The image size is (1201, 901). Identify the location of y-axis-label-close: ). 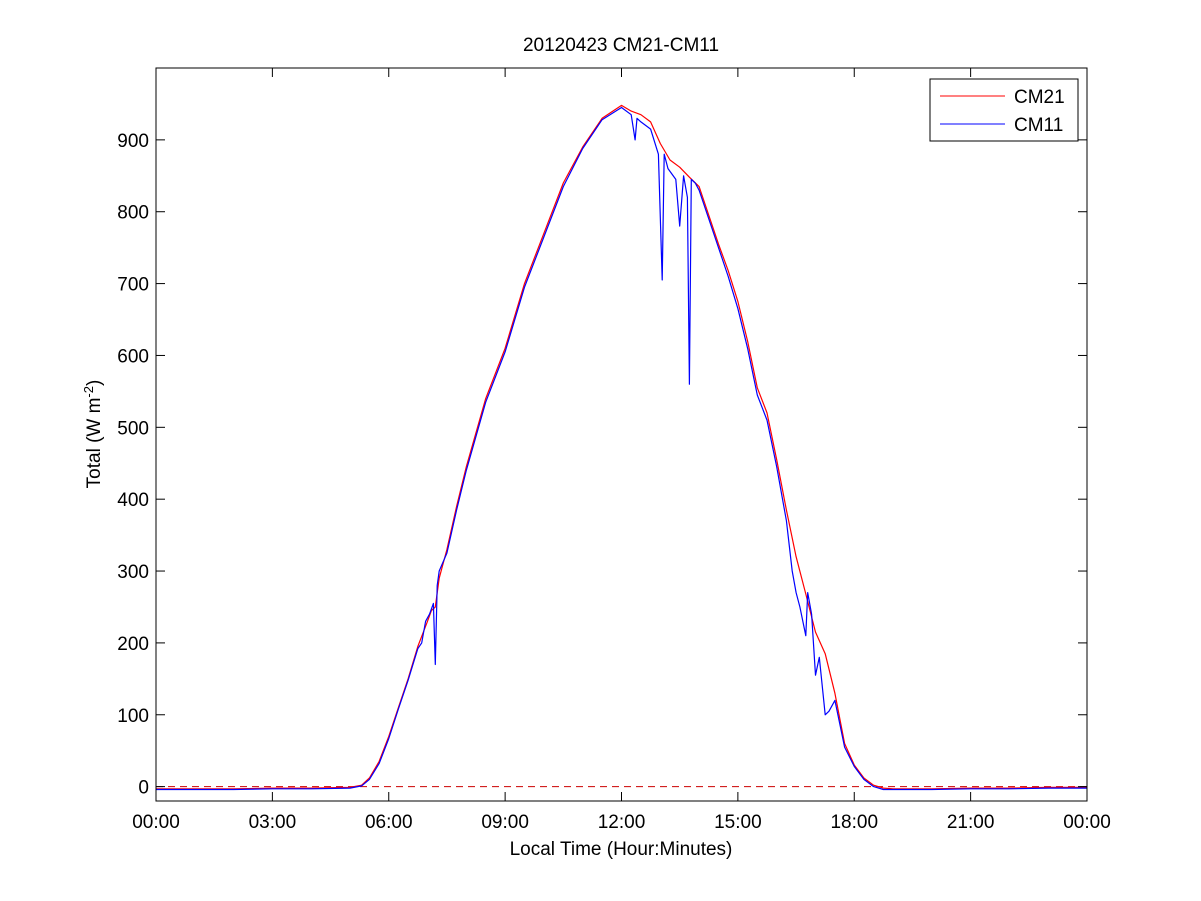
(94, 383).